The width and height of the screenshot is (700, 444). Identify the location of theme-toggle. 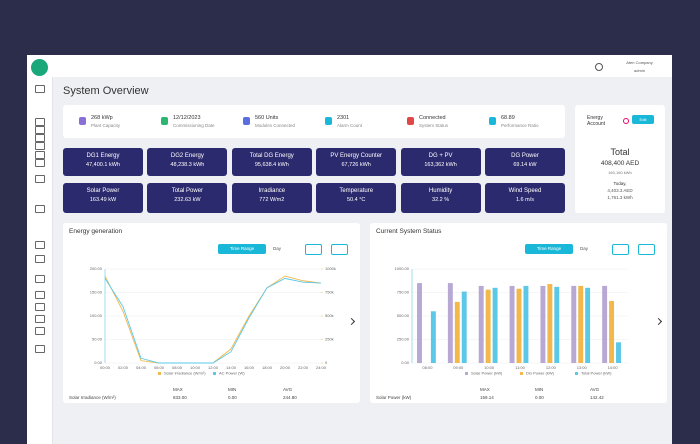
(599, 67).